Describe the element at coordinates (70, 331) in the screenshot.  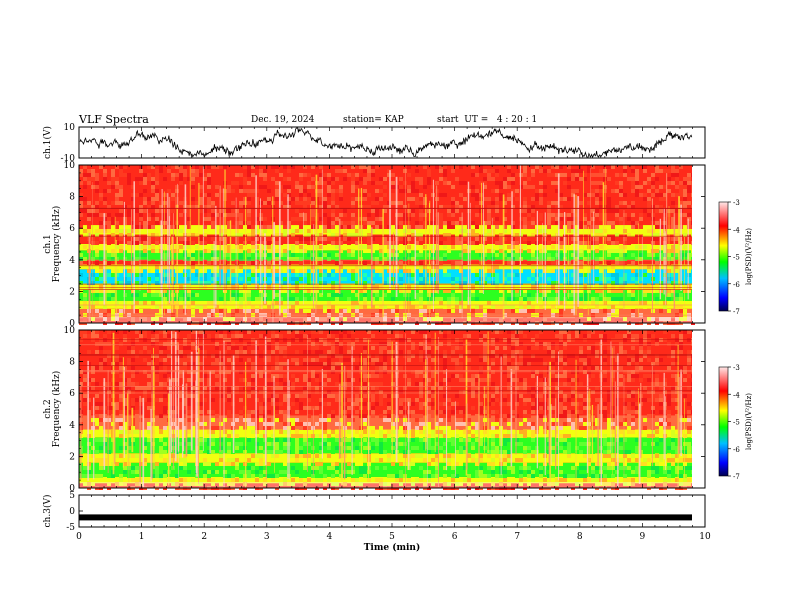
I see `ch2-spectrogram-ytick-label: 10` at that location.